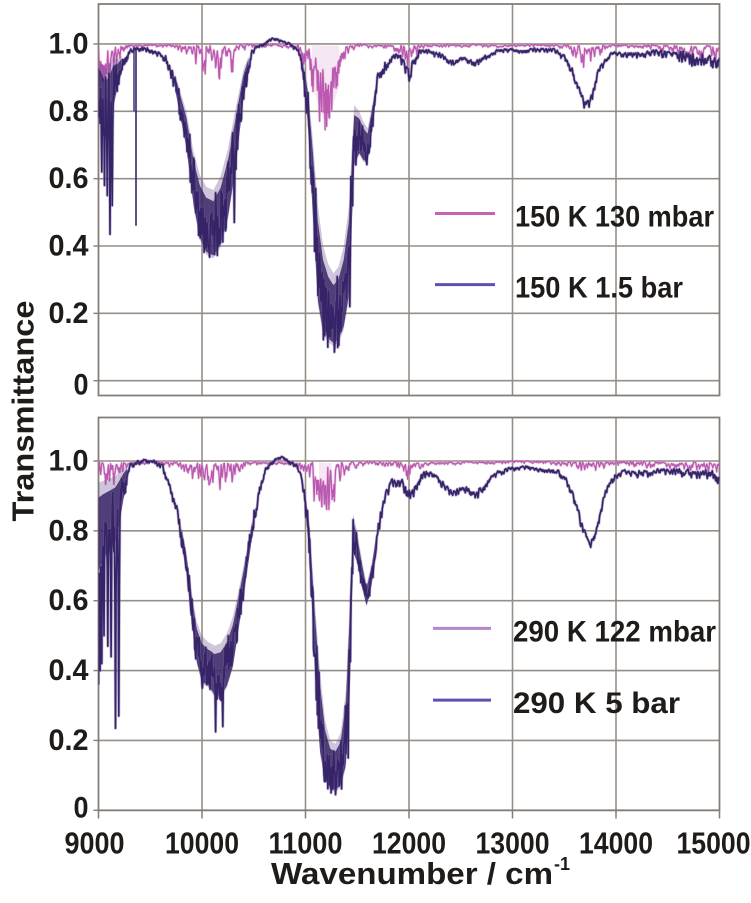  What do you see at coordinates (616, 843) in the screenshot?
I see `svg-text: 14000` at bounding box center [616, 843].